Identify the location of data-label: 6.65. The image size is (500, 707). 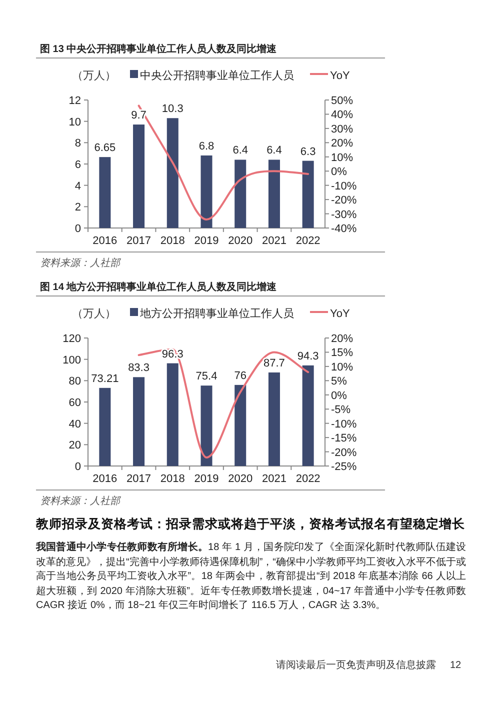
(105, 148).